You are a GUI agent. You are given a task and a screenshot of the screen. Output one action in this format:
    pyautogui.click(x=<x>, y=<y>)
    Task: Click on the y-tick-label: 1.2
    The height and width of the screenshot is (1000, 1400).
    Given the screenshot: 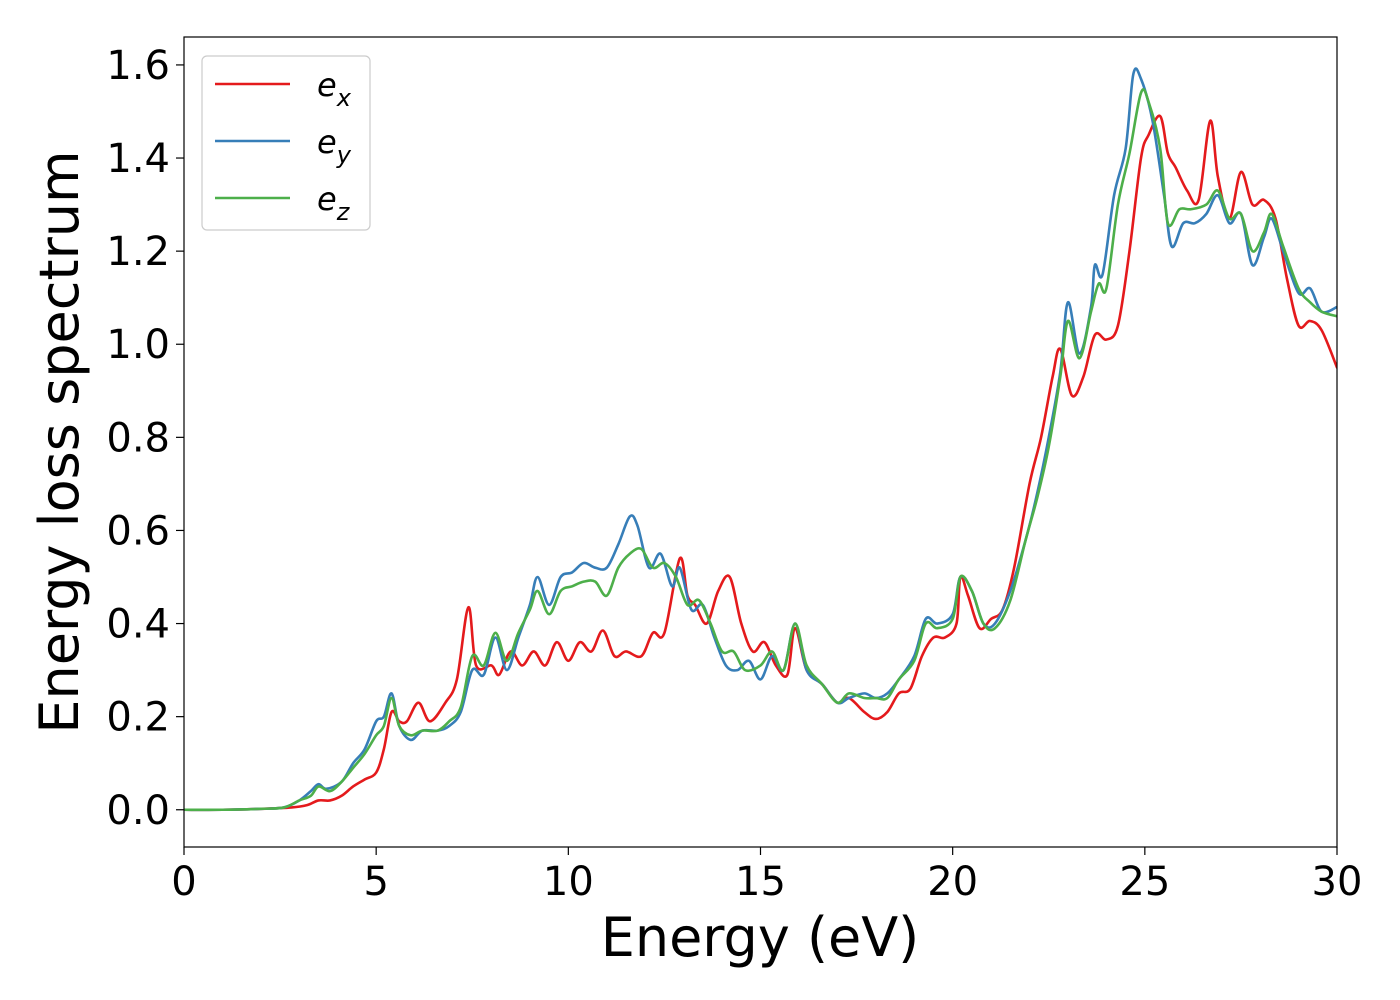 What is the action you would take?
    pyautogui.click(x=138, y=252)
    